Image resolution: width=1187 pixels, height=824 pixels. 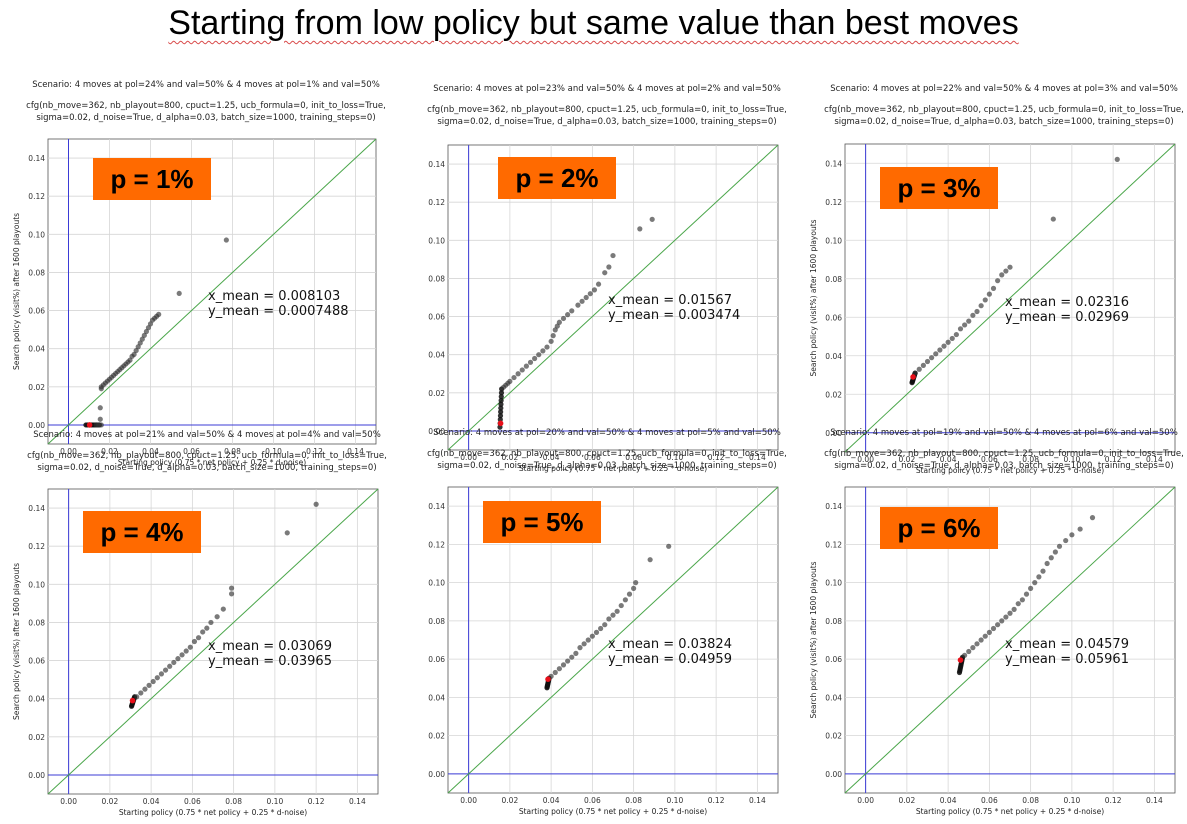 What do you see at coordinates (436, 544) in the screenshot?
I see `y-tick-label: 0.12` at bounding box center [436, 544].